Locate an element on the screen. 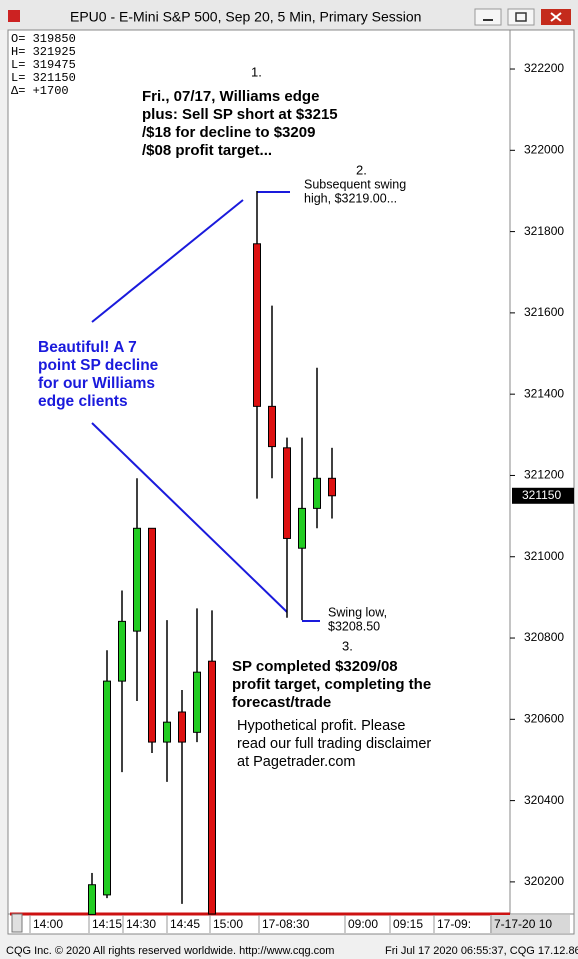 Image resolution: width=578 pixels, height=959 pixels. annotation-line: Fri., 07/17, Williams edge is located at coordinates (230, 96).